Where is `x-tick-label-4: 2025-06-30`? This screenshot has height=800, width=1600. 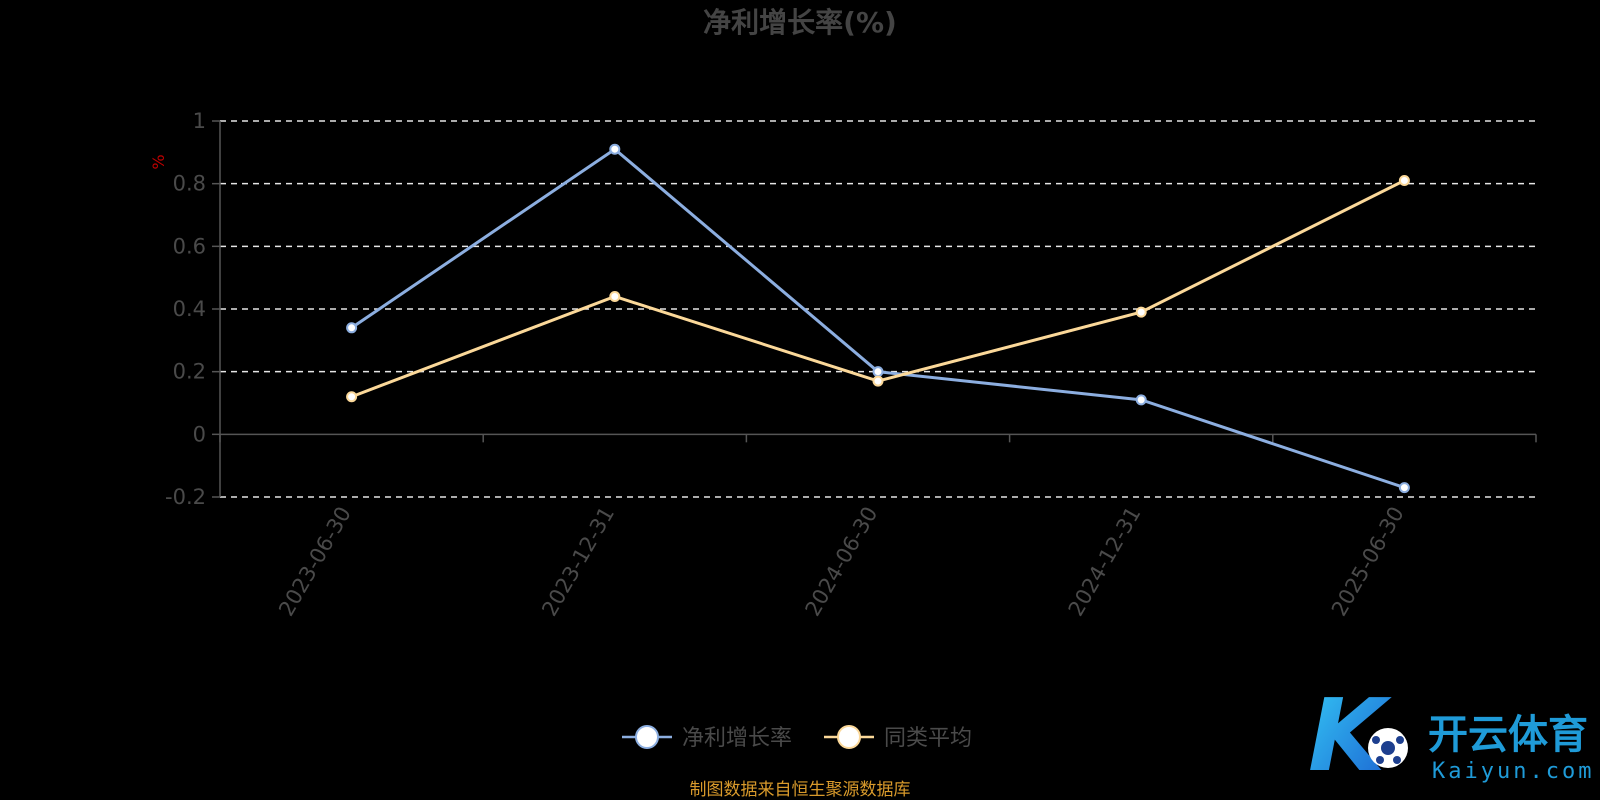
x-tick-label-4: 2025-06-30 is located at coordinates (1368, 562).